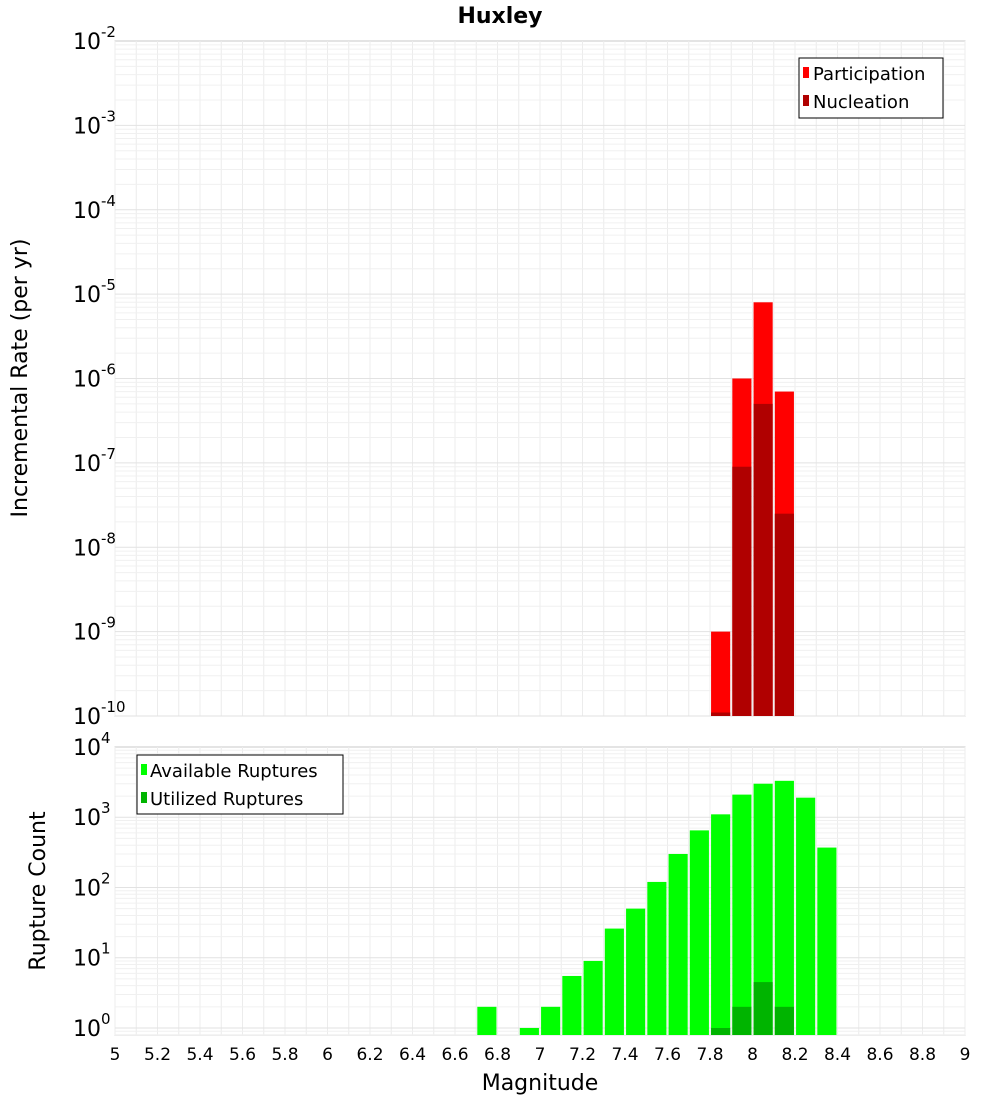 Image resolution: width=1000 pixels, height=1100 pixels. Describe the element at coordinates (922, 1055) in the screenshot. I see `x-tick-label: 8.8` at that location.